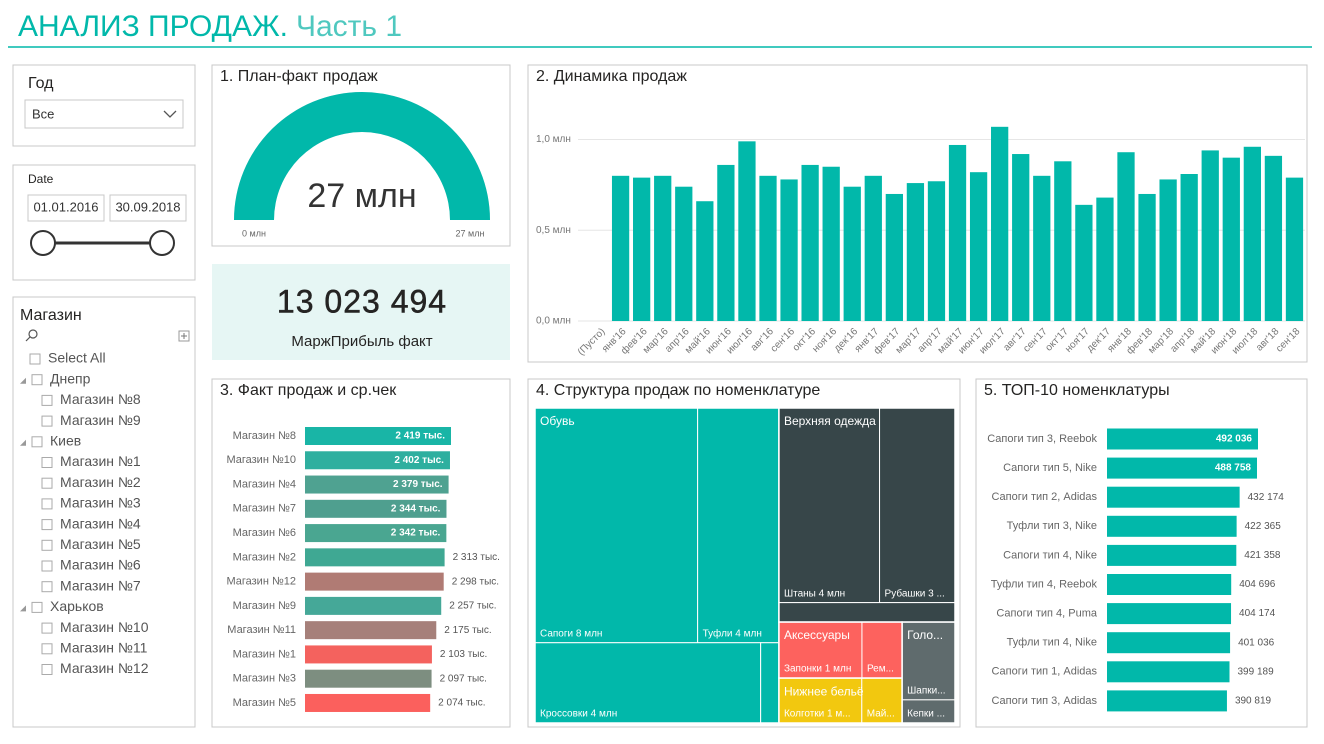  What do you see at coordinates (264, 484) in the screenshot?
I see `y-tick-label: Магазин №4` at bounding box center [264, 484].